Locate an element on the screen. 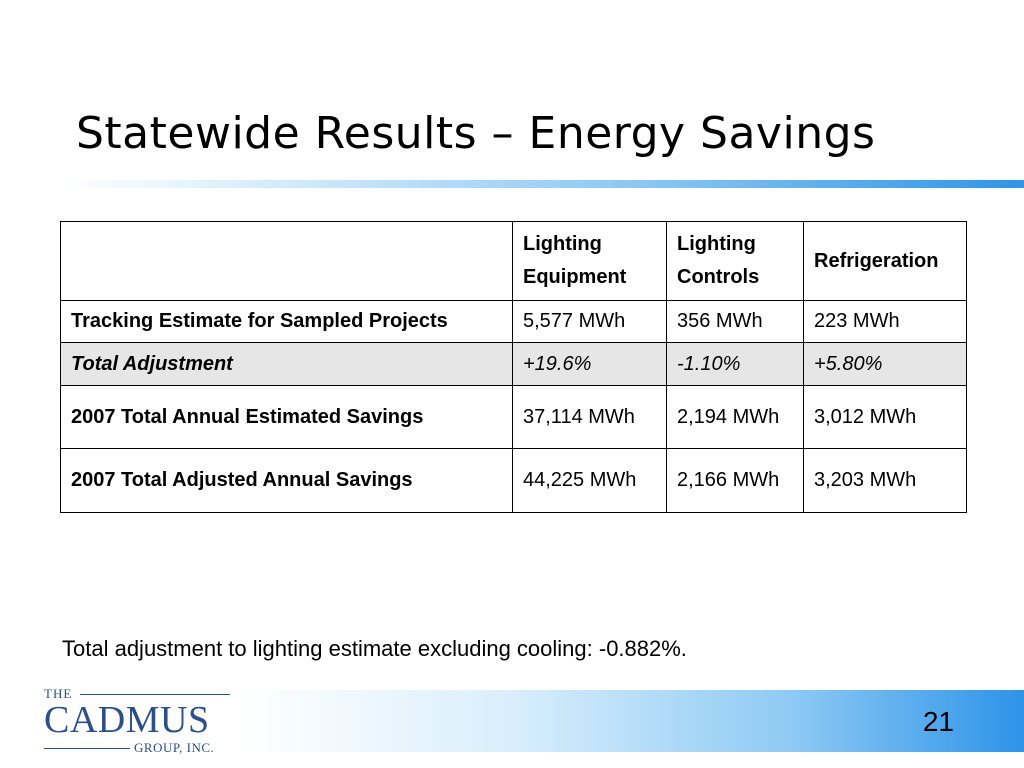 The height and width of the screenshot is (768, 1024). cell-lighting-controls: -1.10% is located at coordinates (735, 364).